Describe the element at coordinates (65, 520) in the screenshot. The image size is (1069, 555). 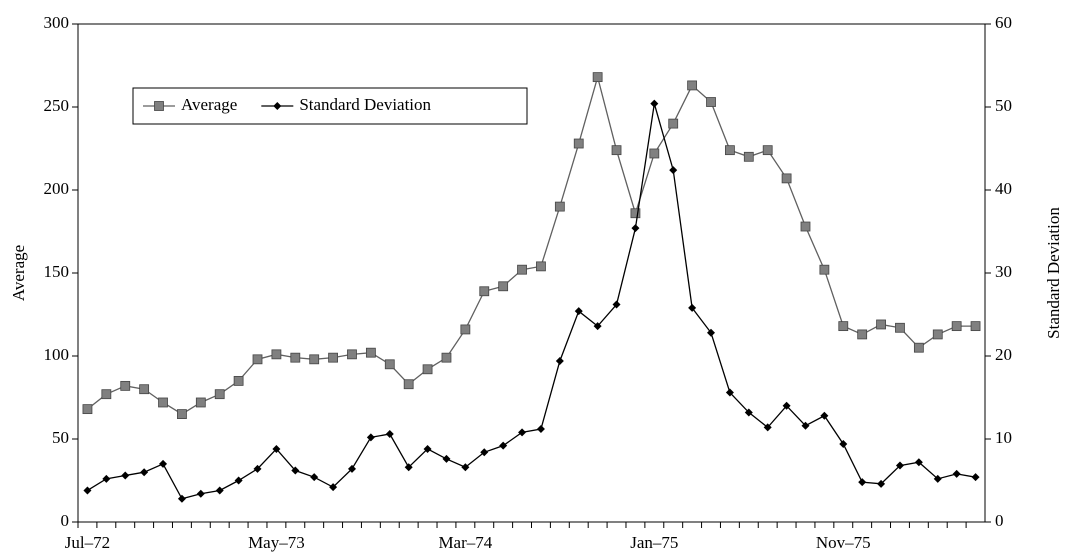
I see `y-tick-label: 0` at that location.